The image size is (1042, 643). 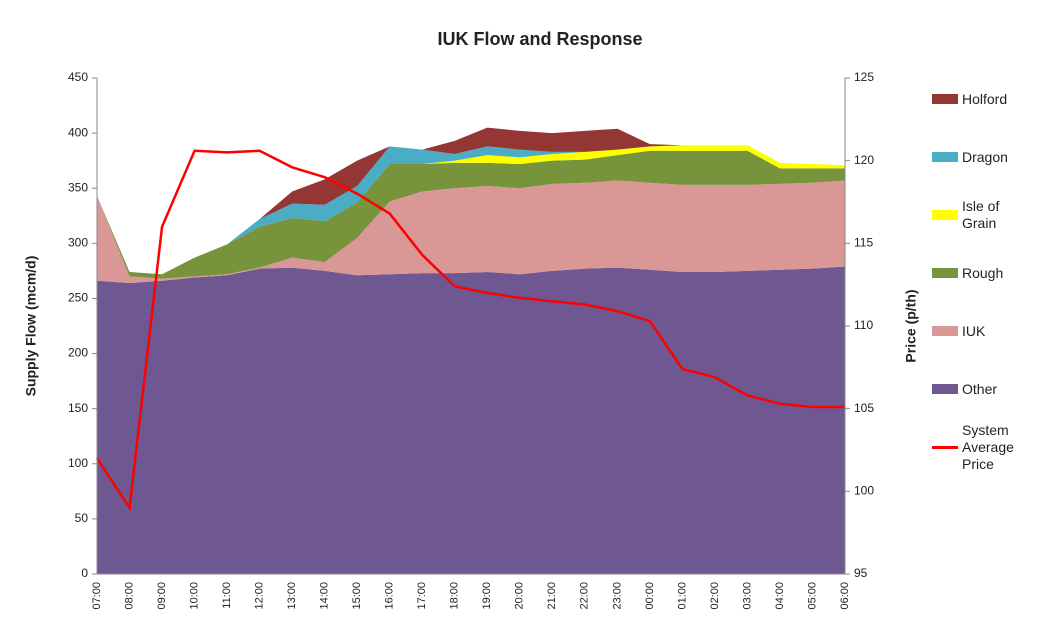 I want to click on x-tick-label: 22:00, so click(x=585, y=596).